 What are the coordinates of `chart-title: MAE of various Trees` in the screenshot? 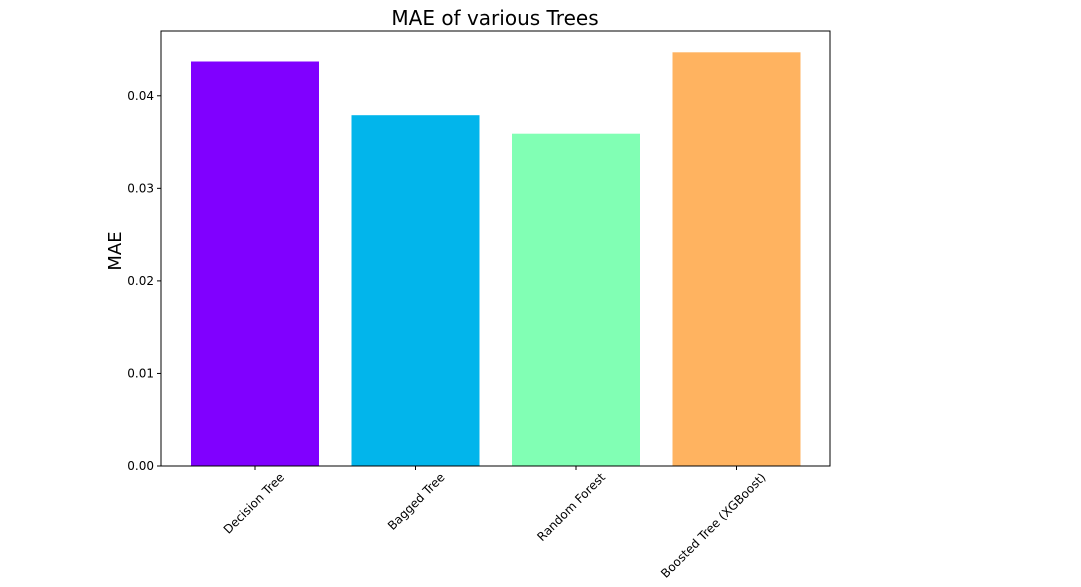 It's located at (494, 18).